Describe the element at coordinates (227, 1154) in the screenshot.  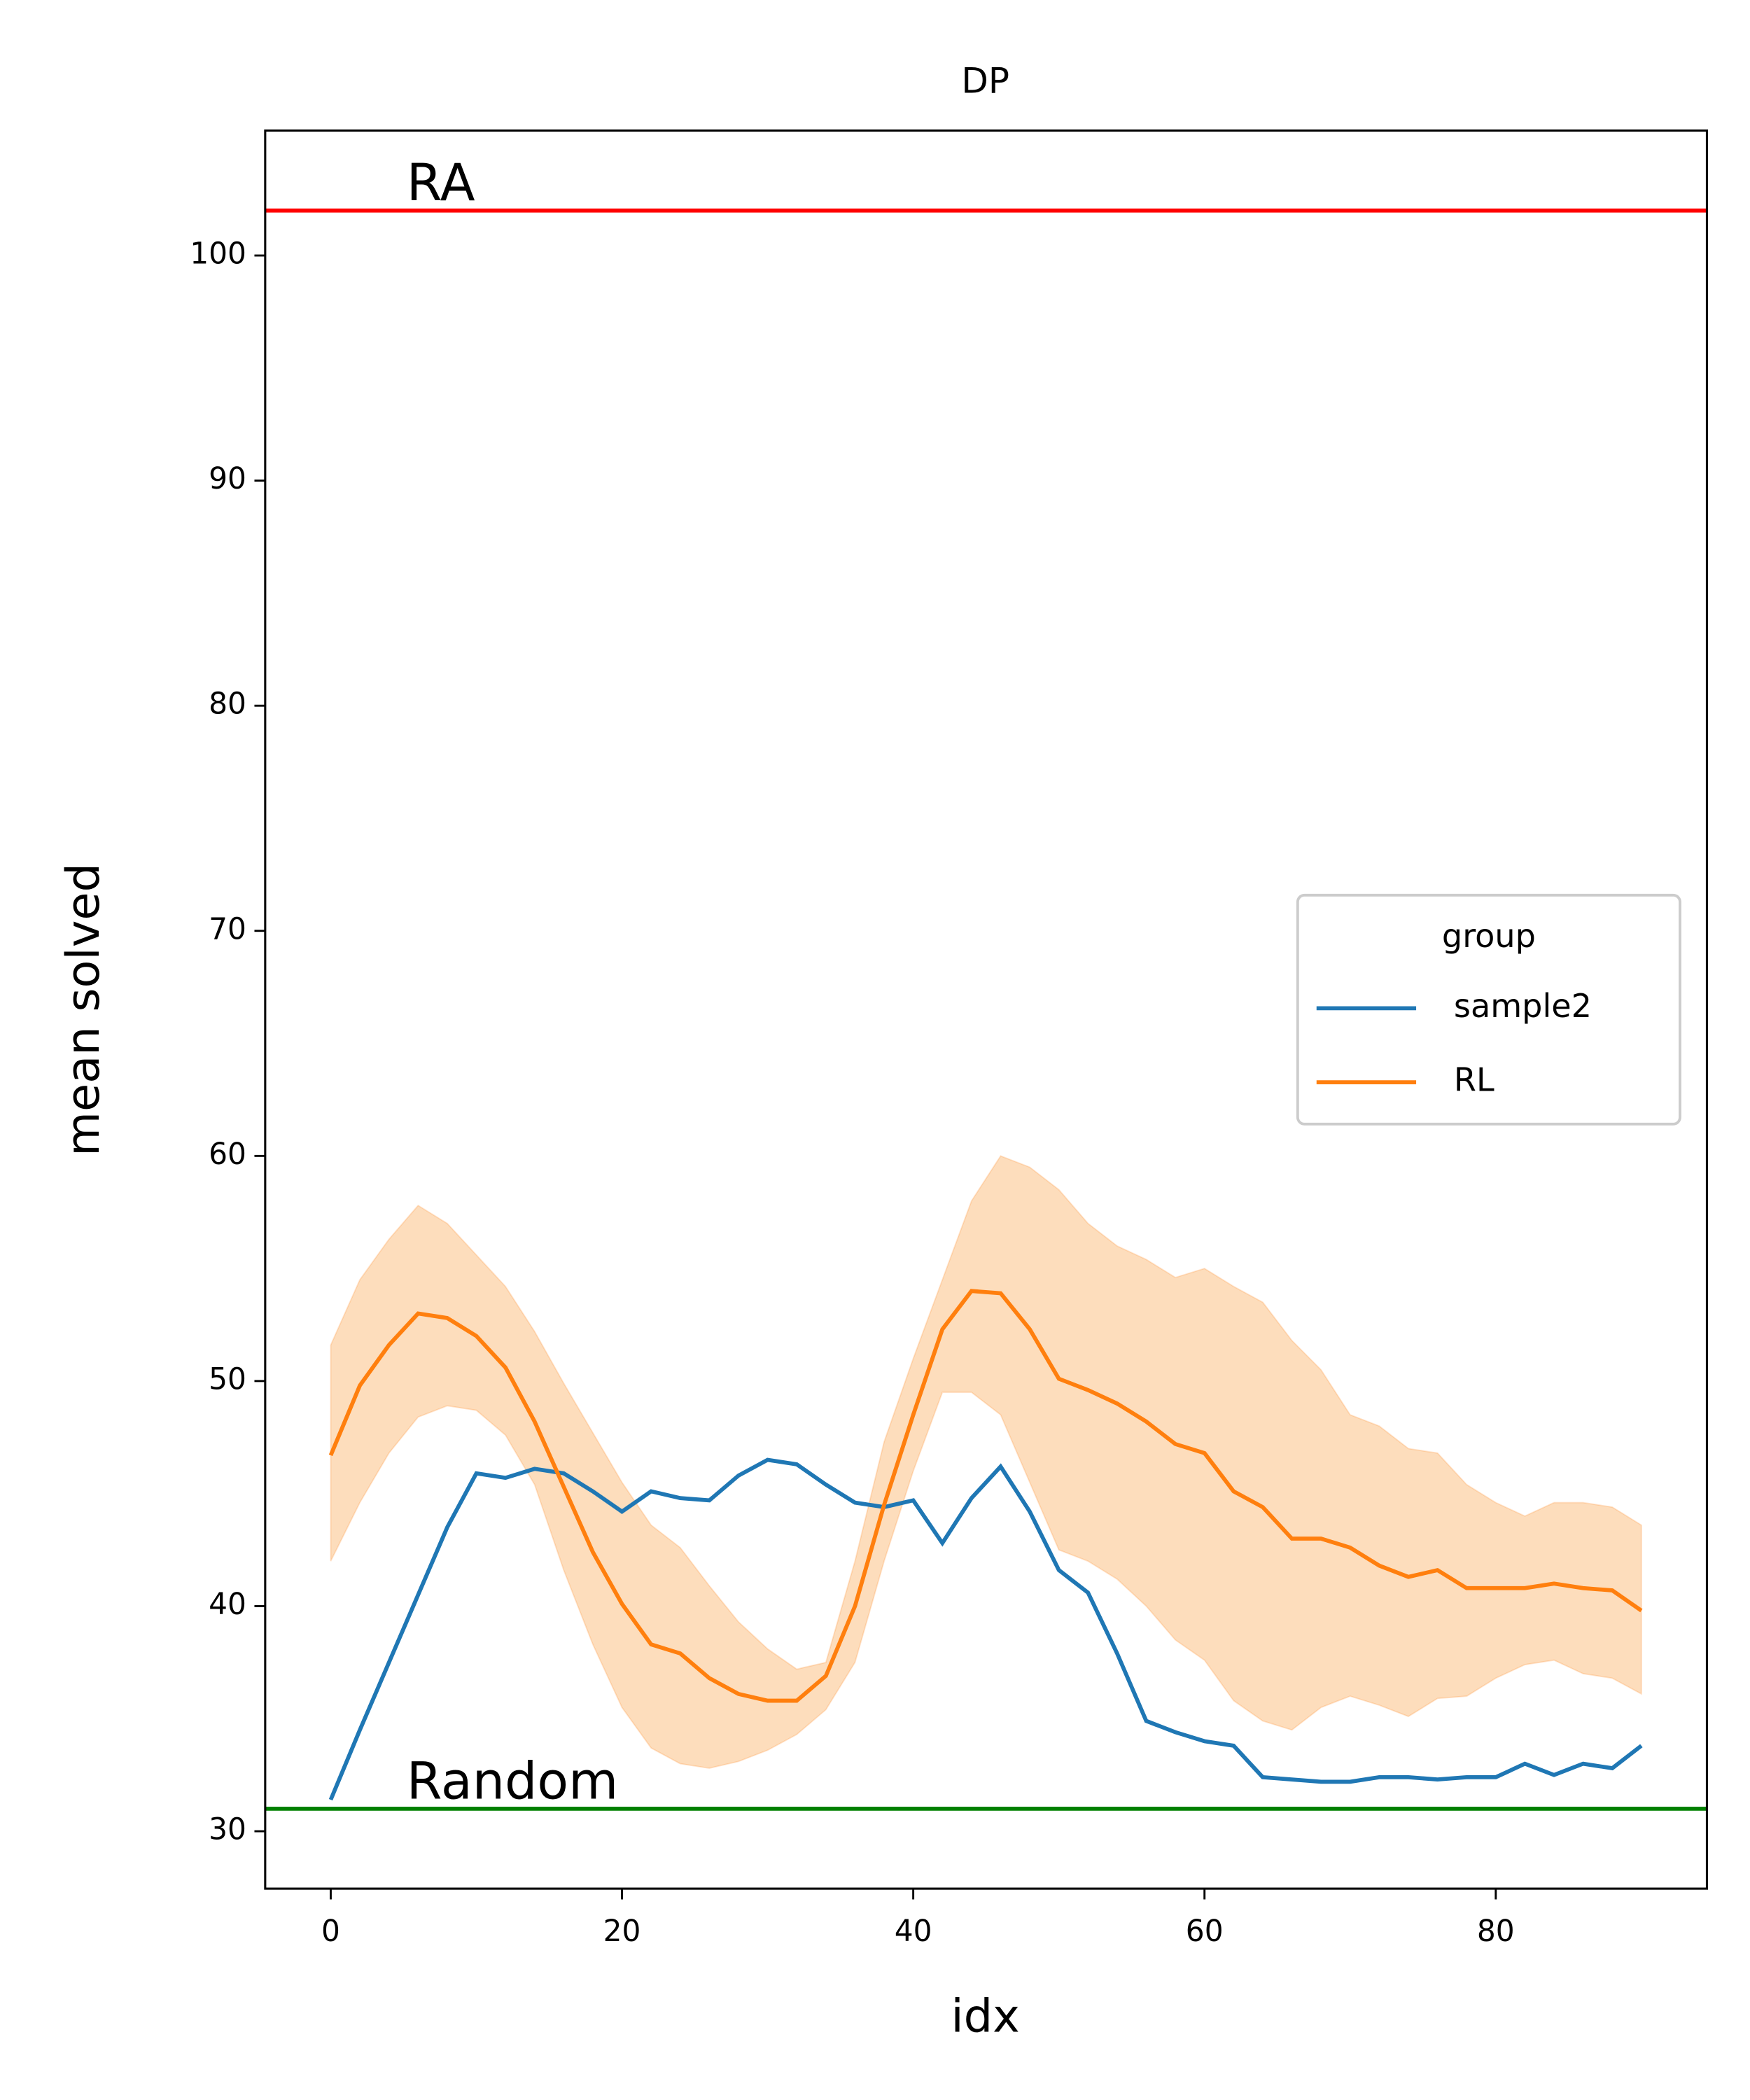
I see `y-tick-label: 60` at that location.